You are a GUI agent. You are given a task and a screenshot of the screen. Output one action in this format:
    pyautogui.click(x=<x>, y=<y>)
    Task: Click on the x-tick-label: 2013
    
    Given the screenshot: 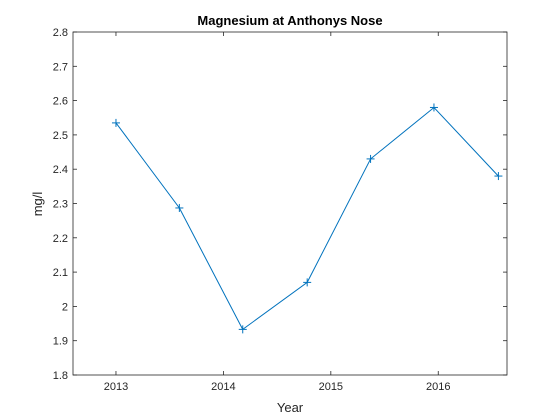 What is the action you would take?
    pyautogui.click(x=116, y=387)
    